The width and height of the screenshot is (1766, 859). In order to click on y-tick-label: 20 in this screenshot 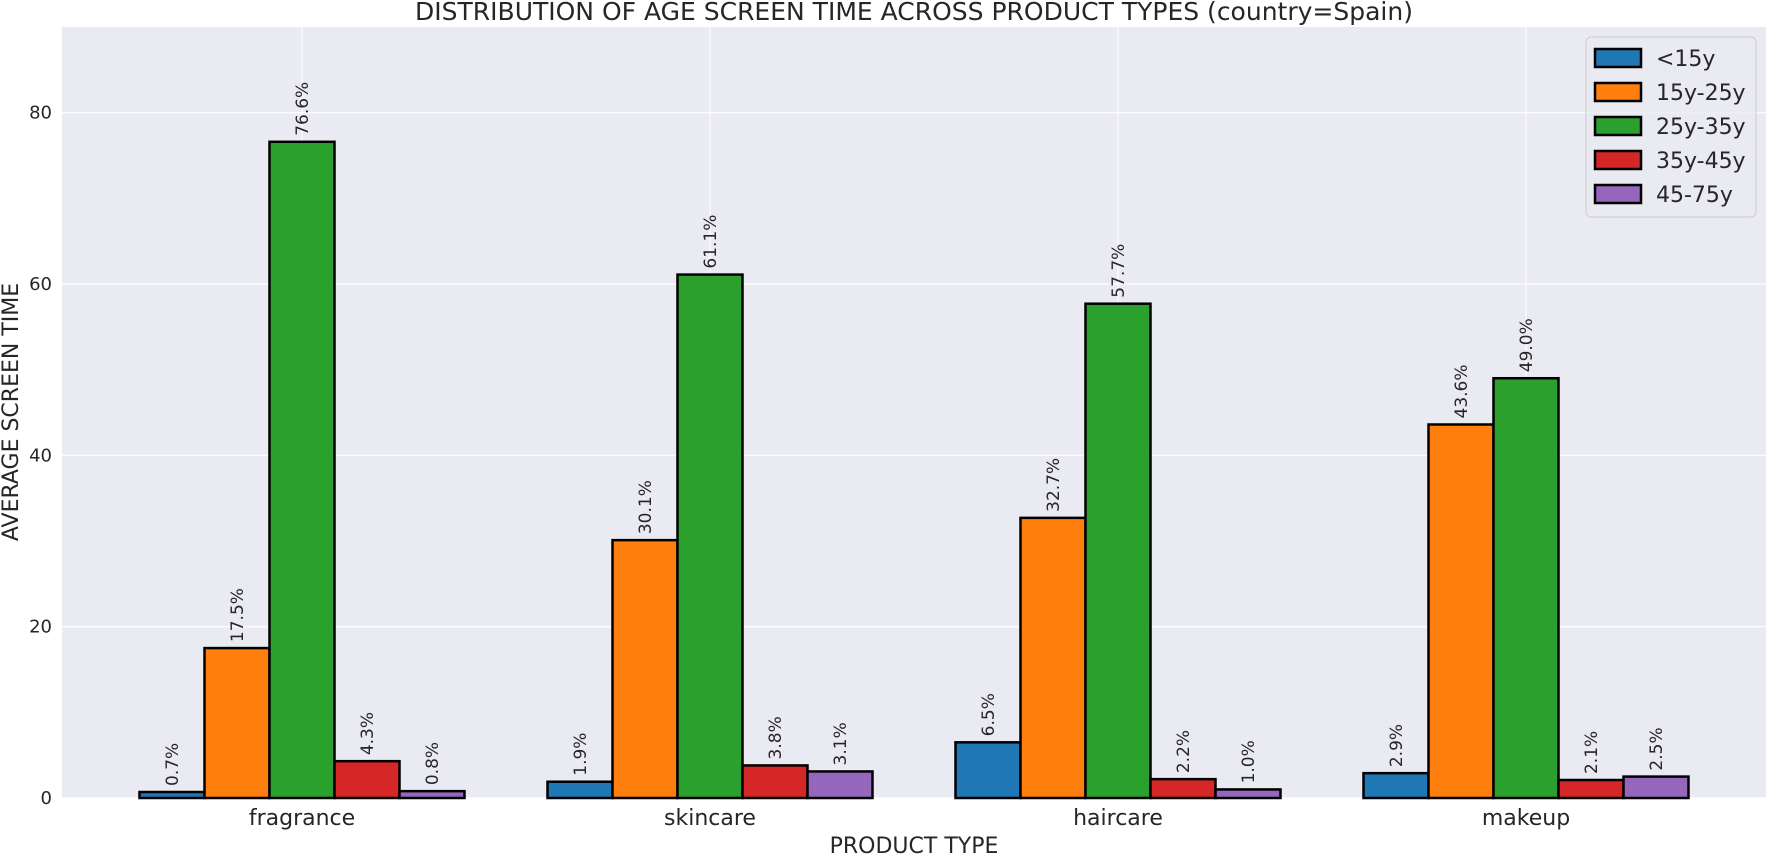, I will do `click(40, 627)`.